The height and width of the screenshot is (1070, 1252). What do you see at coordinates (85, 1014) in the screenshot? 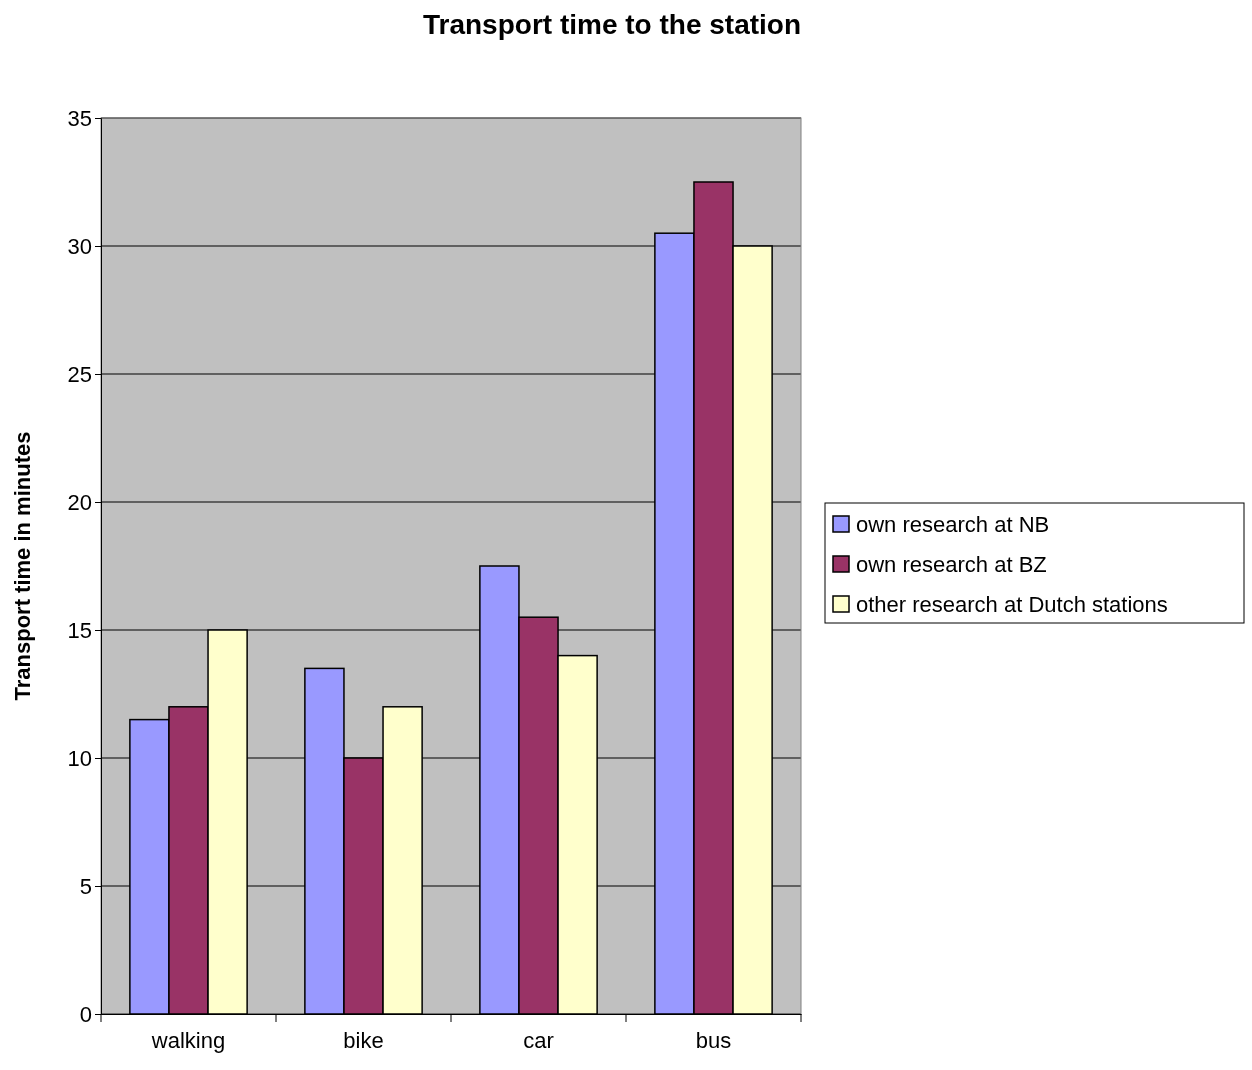
I see `y-tick-label: 0` at bounding box center [85, 1014].